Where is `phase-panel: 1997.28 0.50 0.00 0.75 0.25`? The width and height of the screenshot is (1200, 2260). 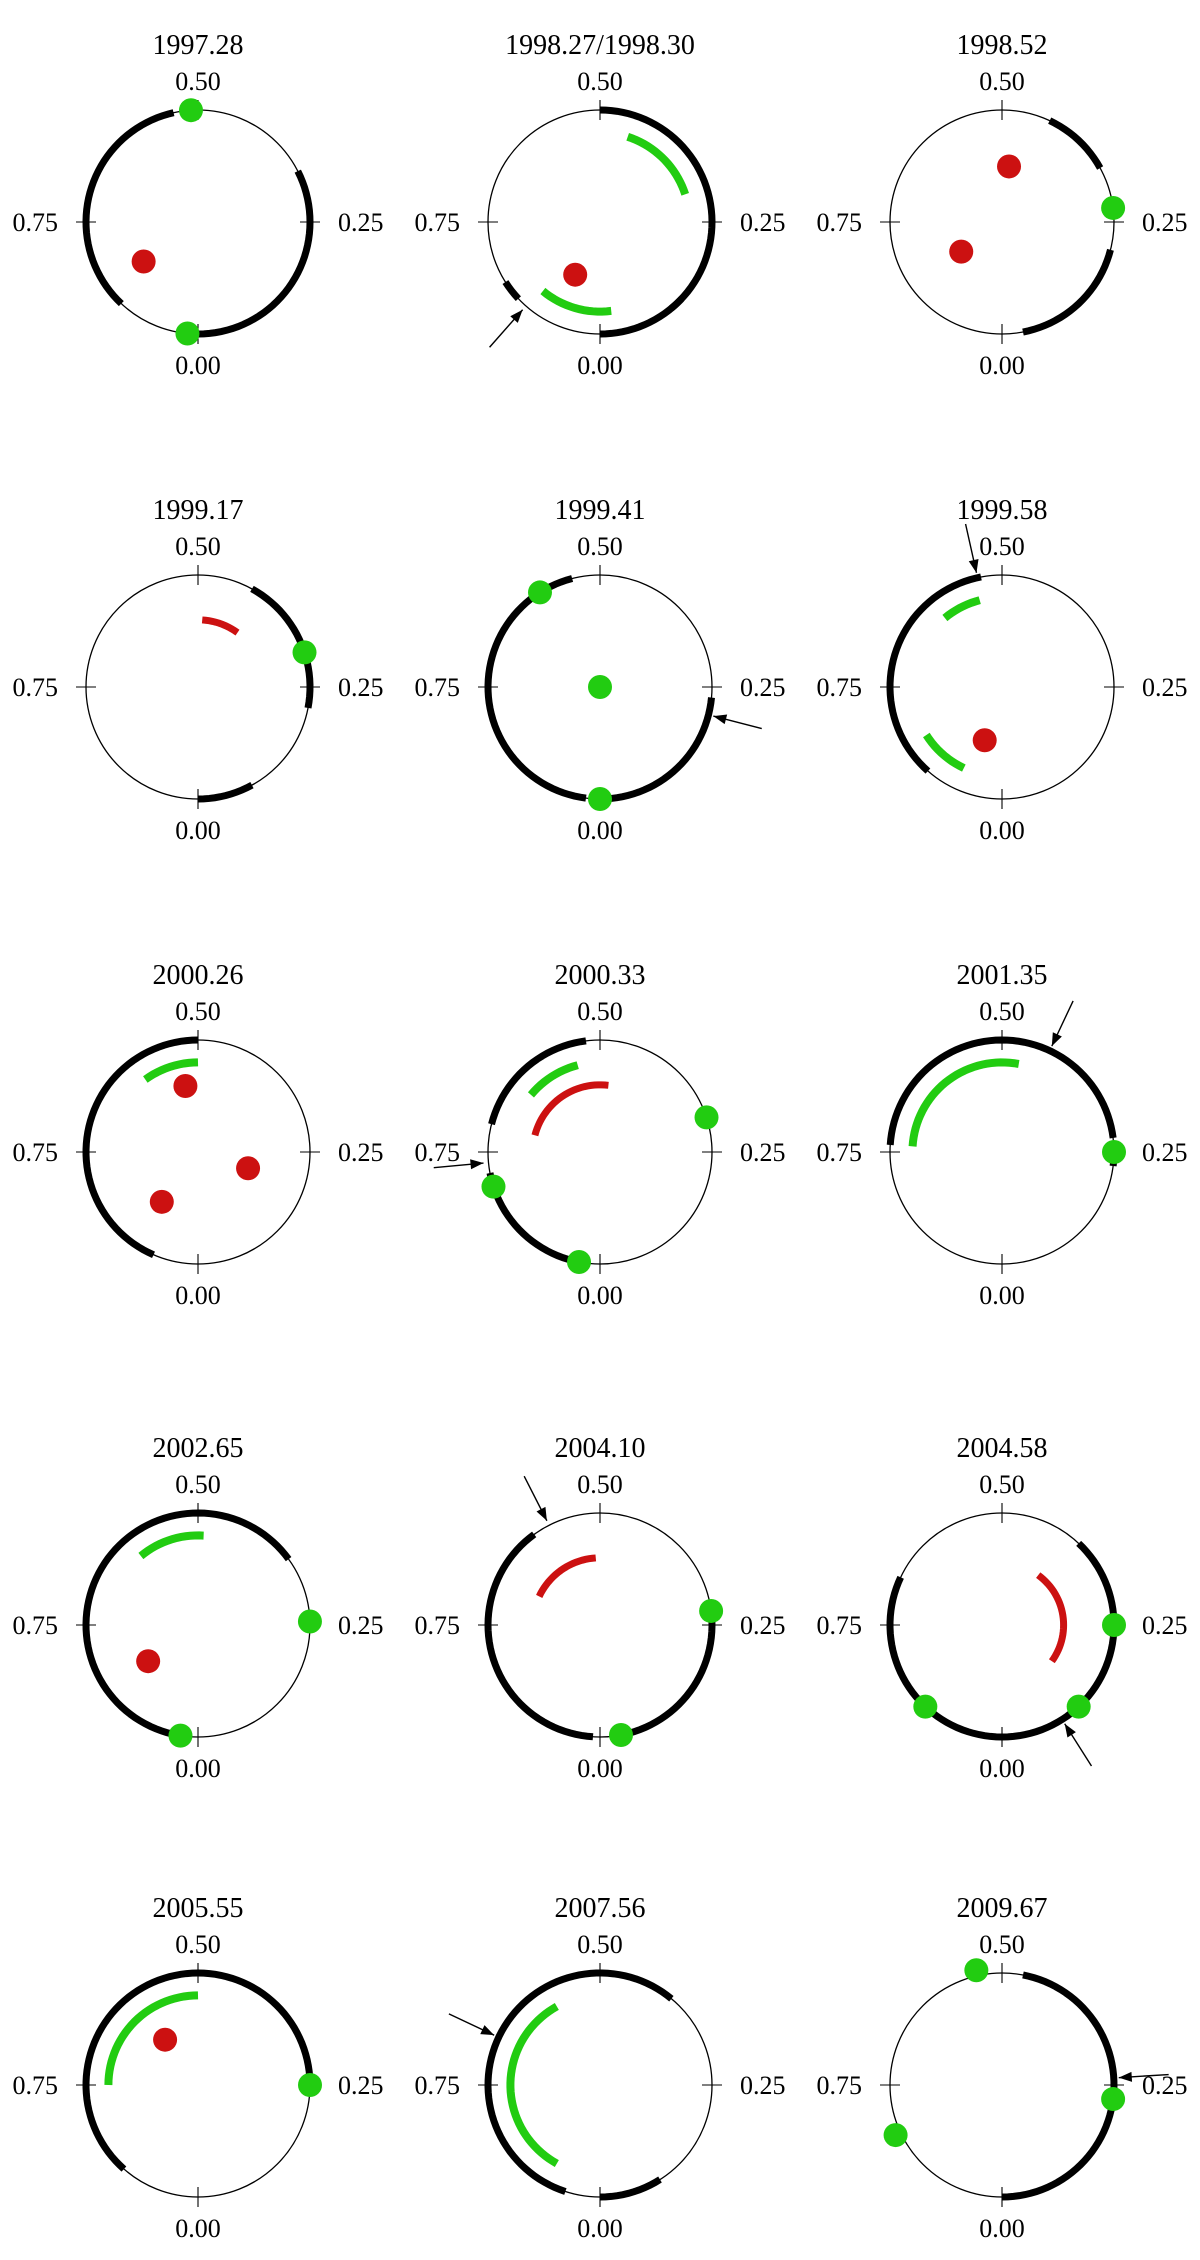
phase-panel: 1997.28 0.50 0.00 0.75 0.25 is located at coordinates (198, 205).